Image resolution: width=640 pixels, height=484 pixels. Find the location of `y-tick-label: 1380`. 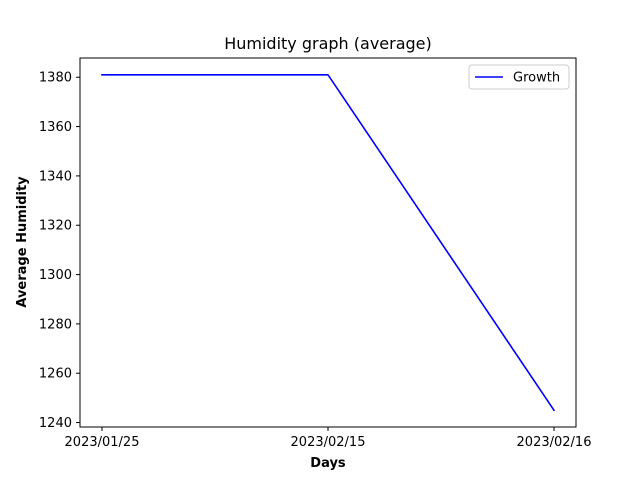

y-tick-label: 1380 is located at coordinates (55, 78).